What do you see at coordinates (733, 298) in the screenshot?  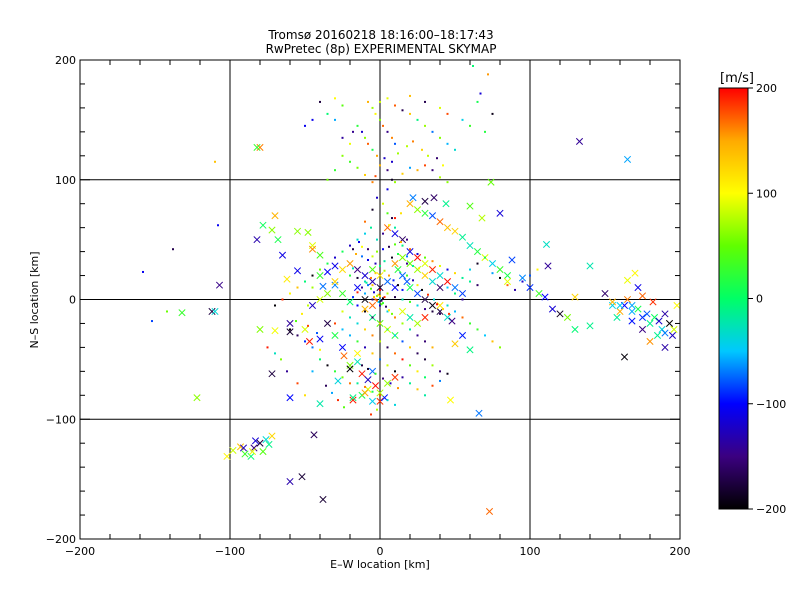 I see `colorbar` at bounding box center [733, 298].